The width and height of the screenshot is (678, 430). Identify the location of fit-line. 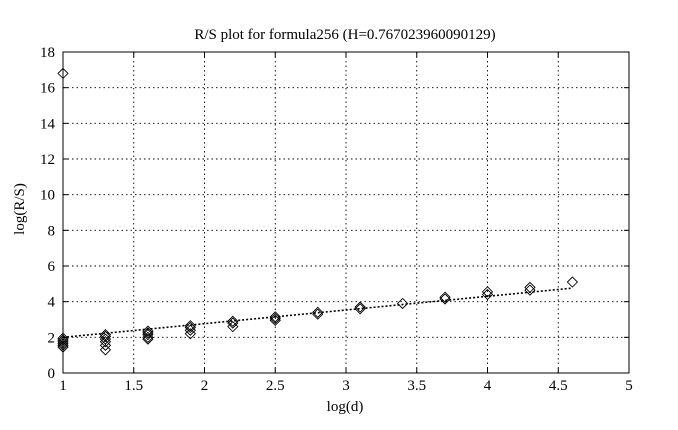
(317, 313).